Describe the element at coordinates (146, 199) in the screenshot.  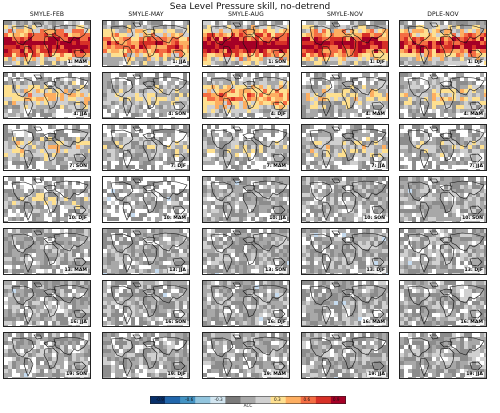
I see `skill-map` at that location.